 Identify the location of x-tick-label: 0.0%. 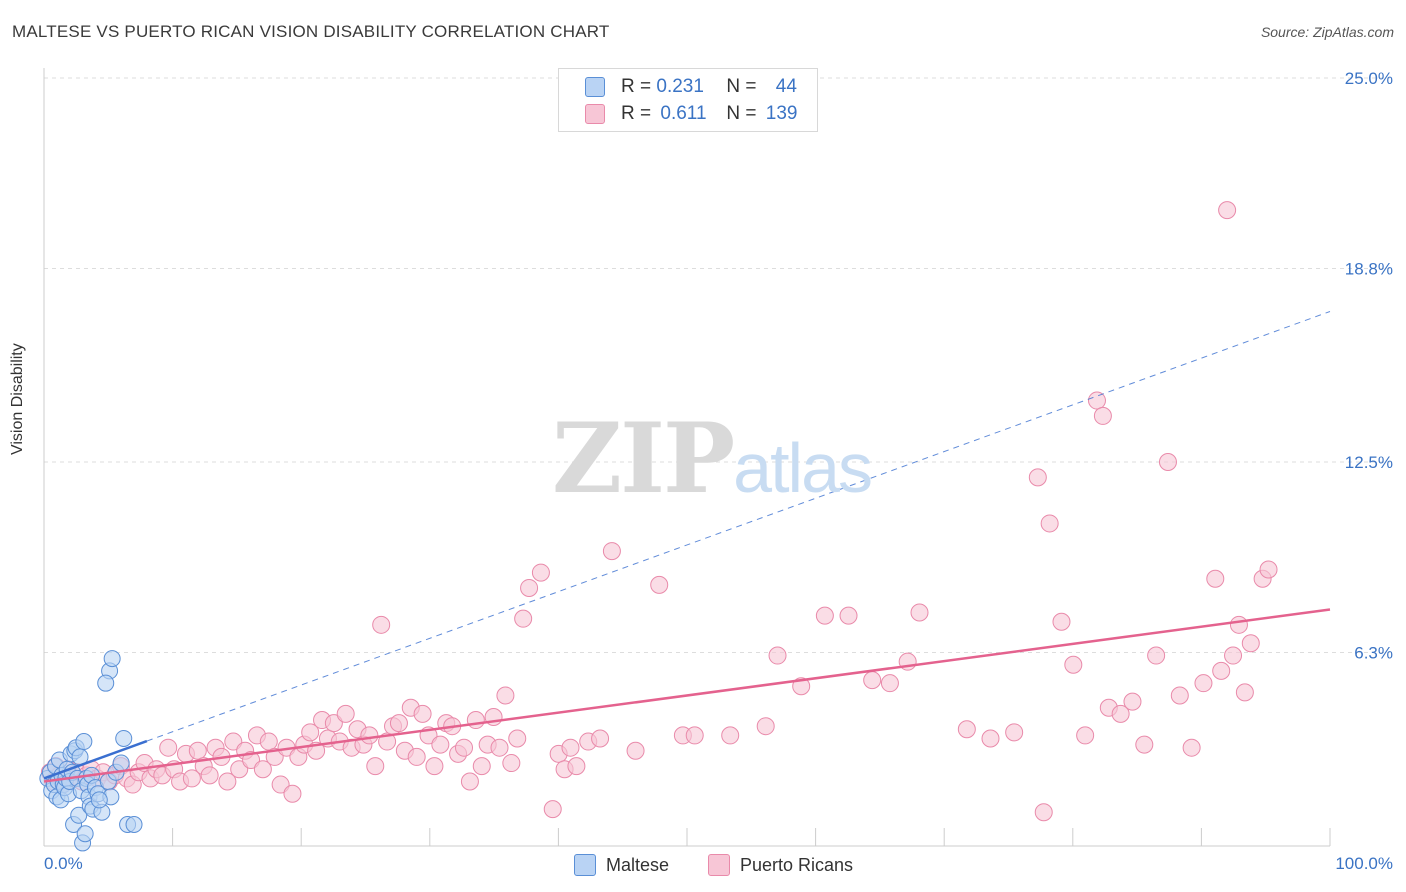
(63, 863).